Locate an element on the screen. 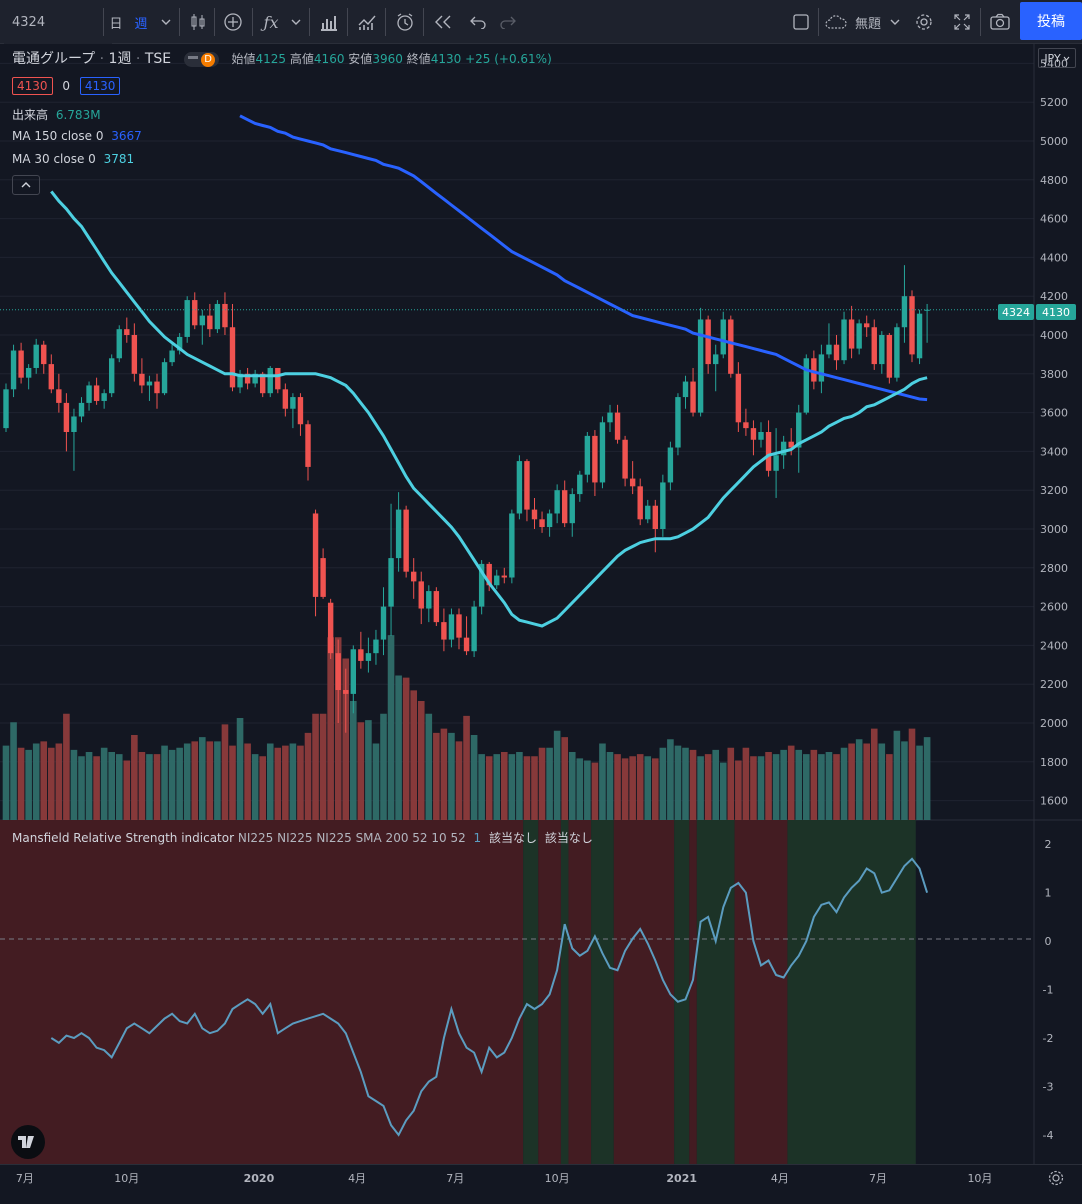 Image resolution: width=1082 pixels, height=1204 pixels. camera-icon is located at coordinates (1000, 22).